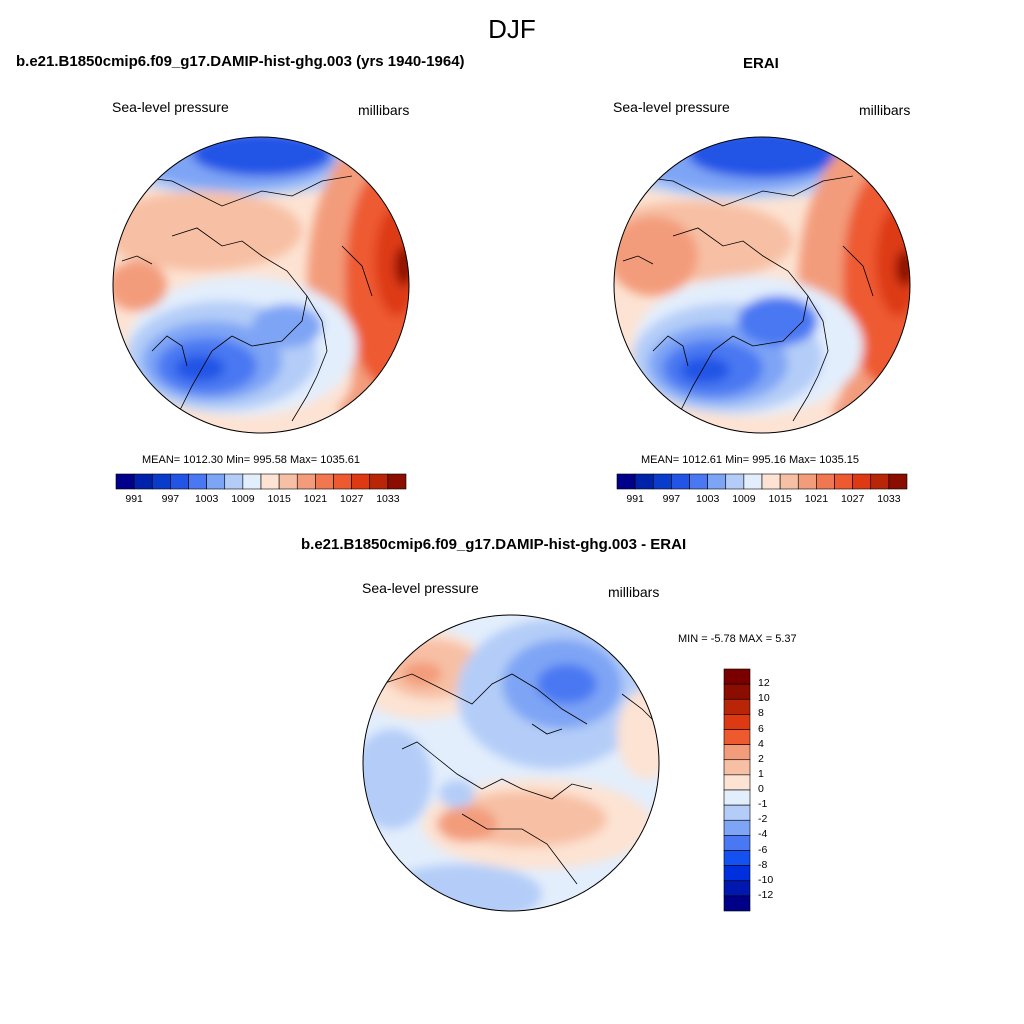 Image resolution: width=1024 pixels, height=1024 pixels. What do you see at coordinates (763, 849) in the screenshot?
I see `colorbar-tick-label: -6` at bounding box center [763, 849].